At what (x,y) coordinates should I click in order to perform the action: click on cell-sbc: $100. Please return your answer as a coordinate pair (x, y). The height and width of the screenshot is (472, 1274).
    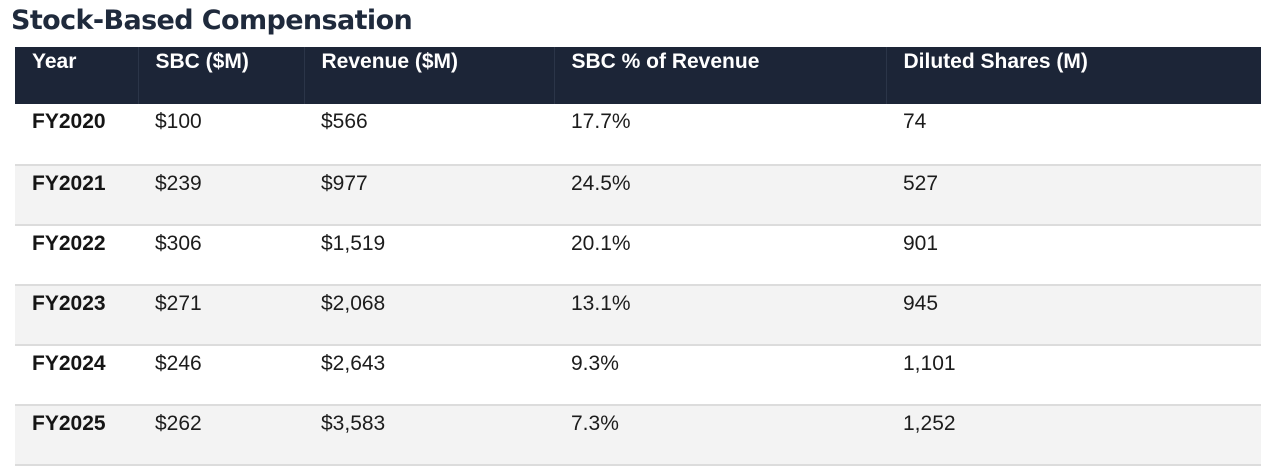
    Looking at the image, I should click on (178, 121).